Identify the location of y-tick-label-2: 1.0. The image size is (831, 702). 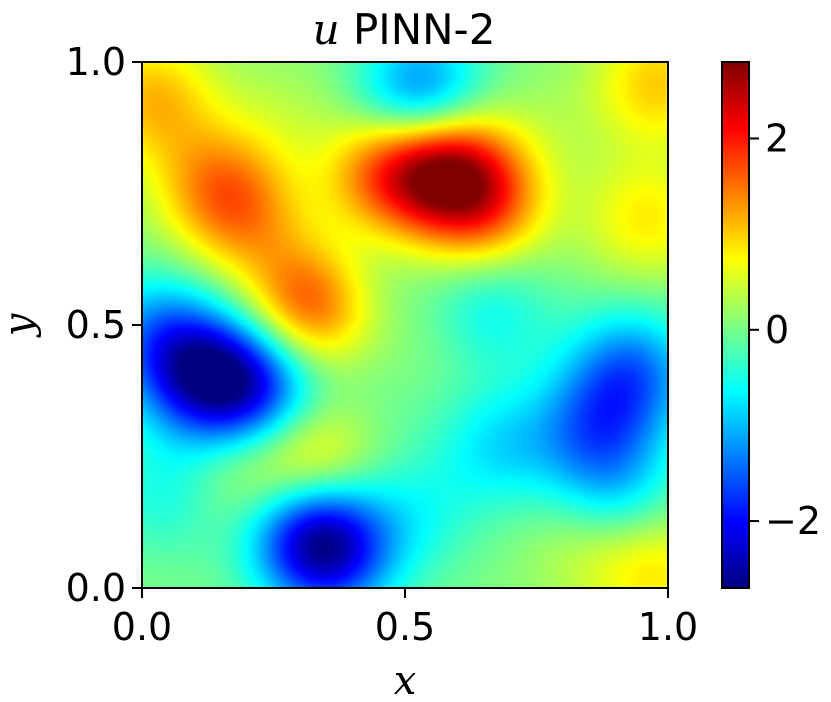
(96, 62).